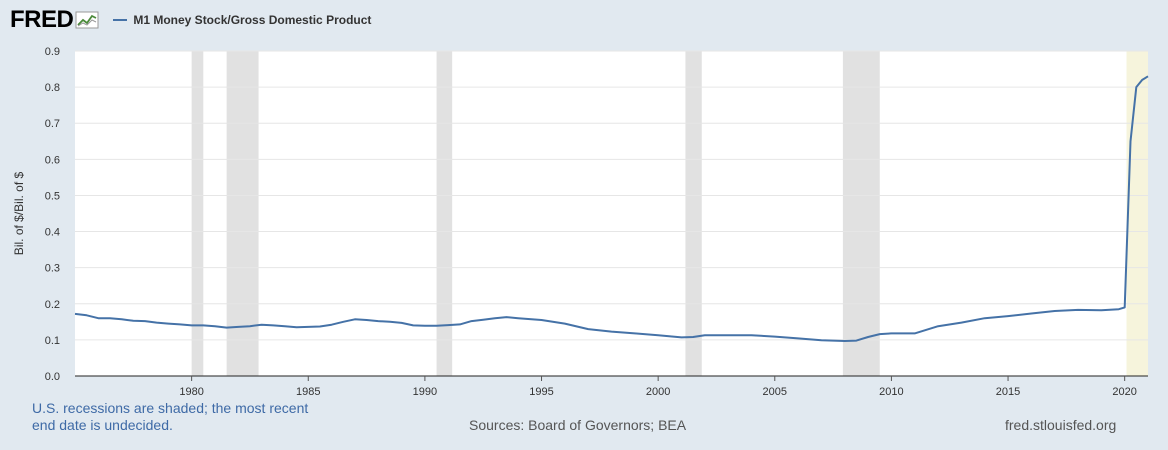 Image resolution: width=1168 pixels, height=450 pixels. What do you see at coordinates (308, 392) in the screenshot?
I see `x-tick-label-1985: 1985` at bounding box center [308, 392].